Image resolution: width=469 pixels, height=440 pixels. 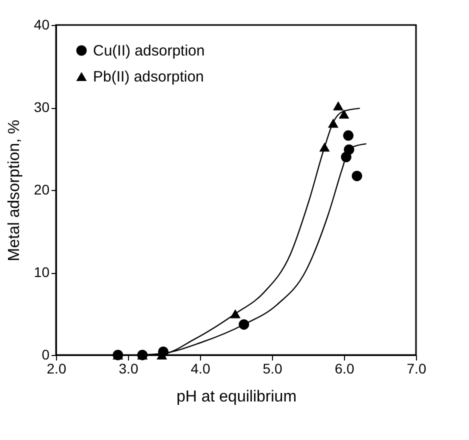 I want to click on legend-label: Pb(II) adsorption, so click(x=148, y=77).